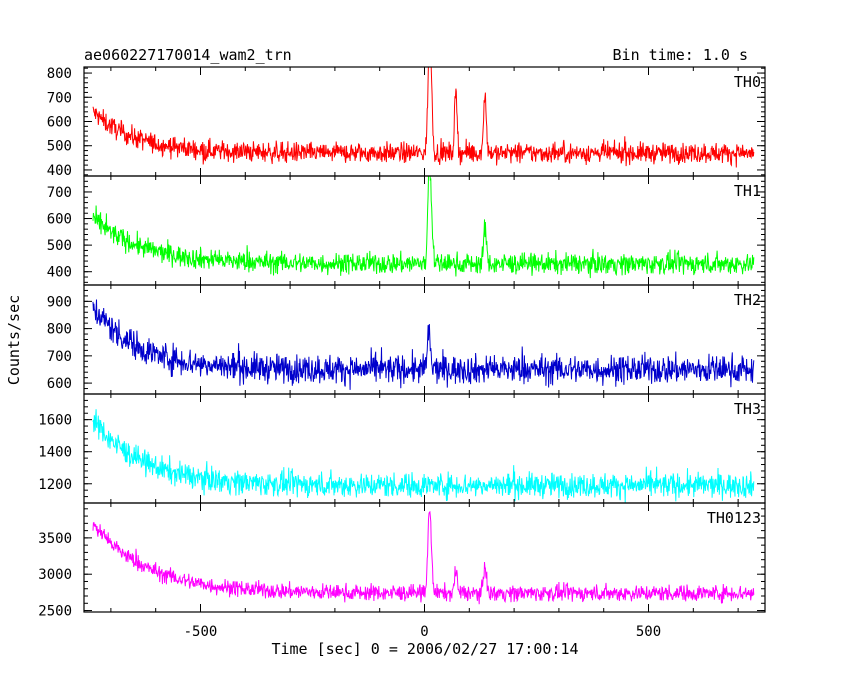 Image resolution: width=850 pixels, height=680 pixels. Describe the element at coordinates (188, 55) in the screenshot. I see `chart-title: ae060227170014_wam2_trn` at that location.